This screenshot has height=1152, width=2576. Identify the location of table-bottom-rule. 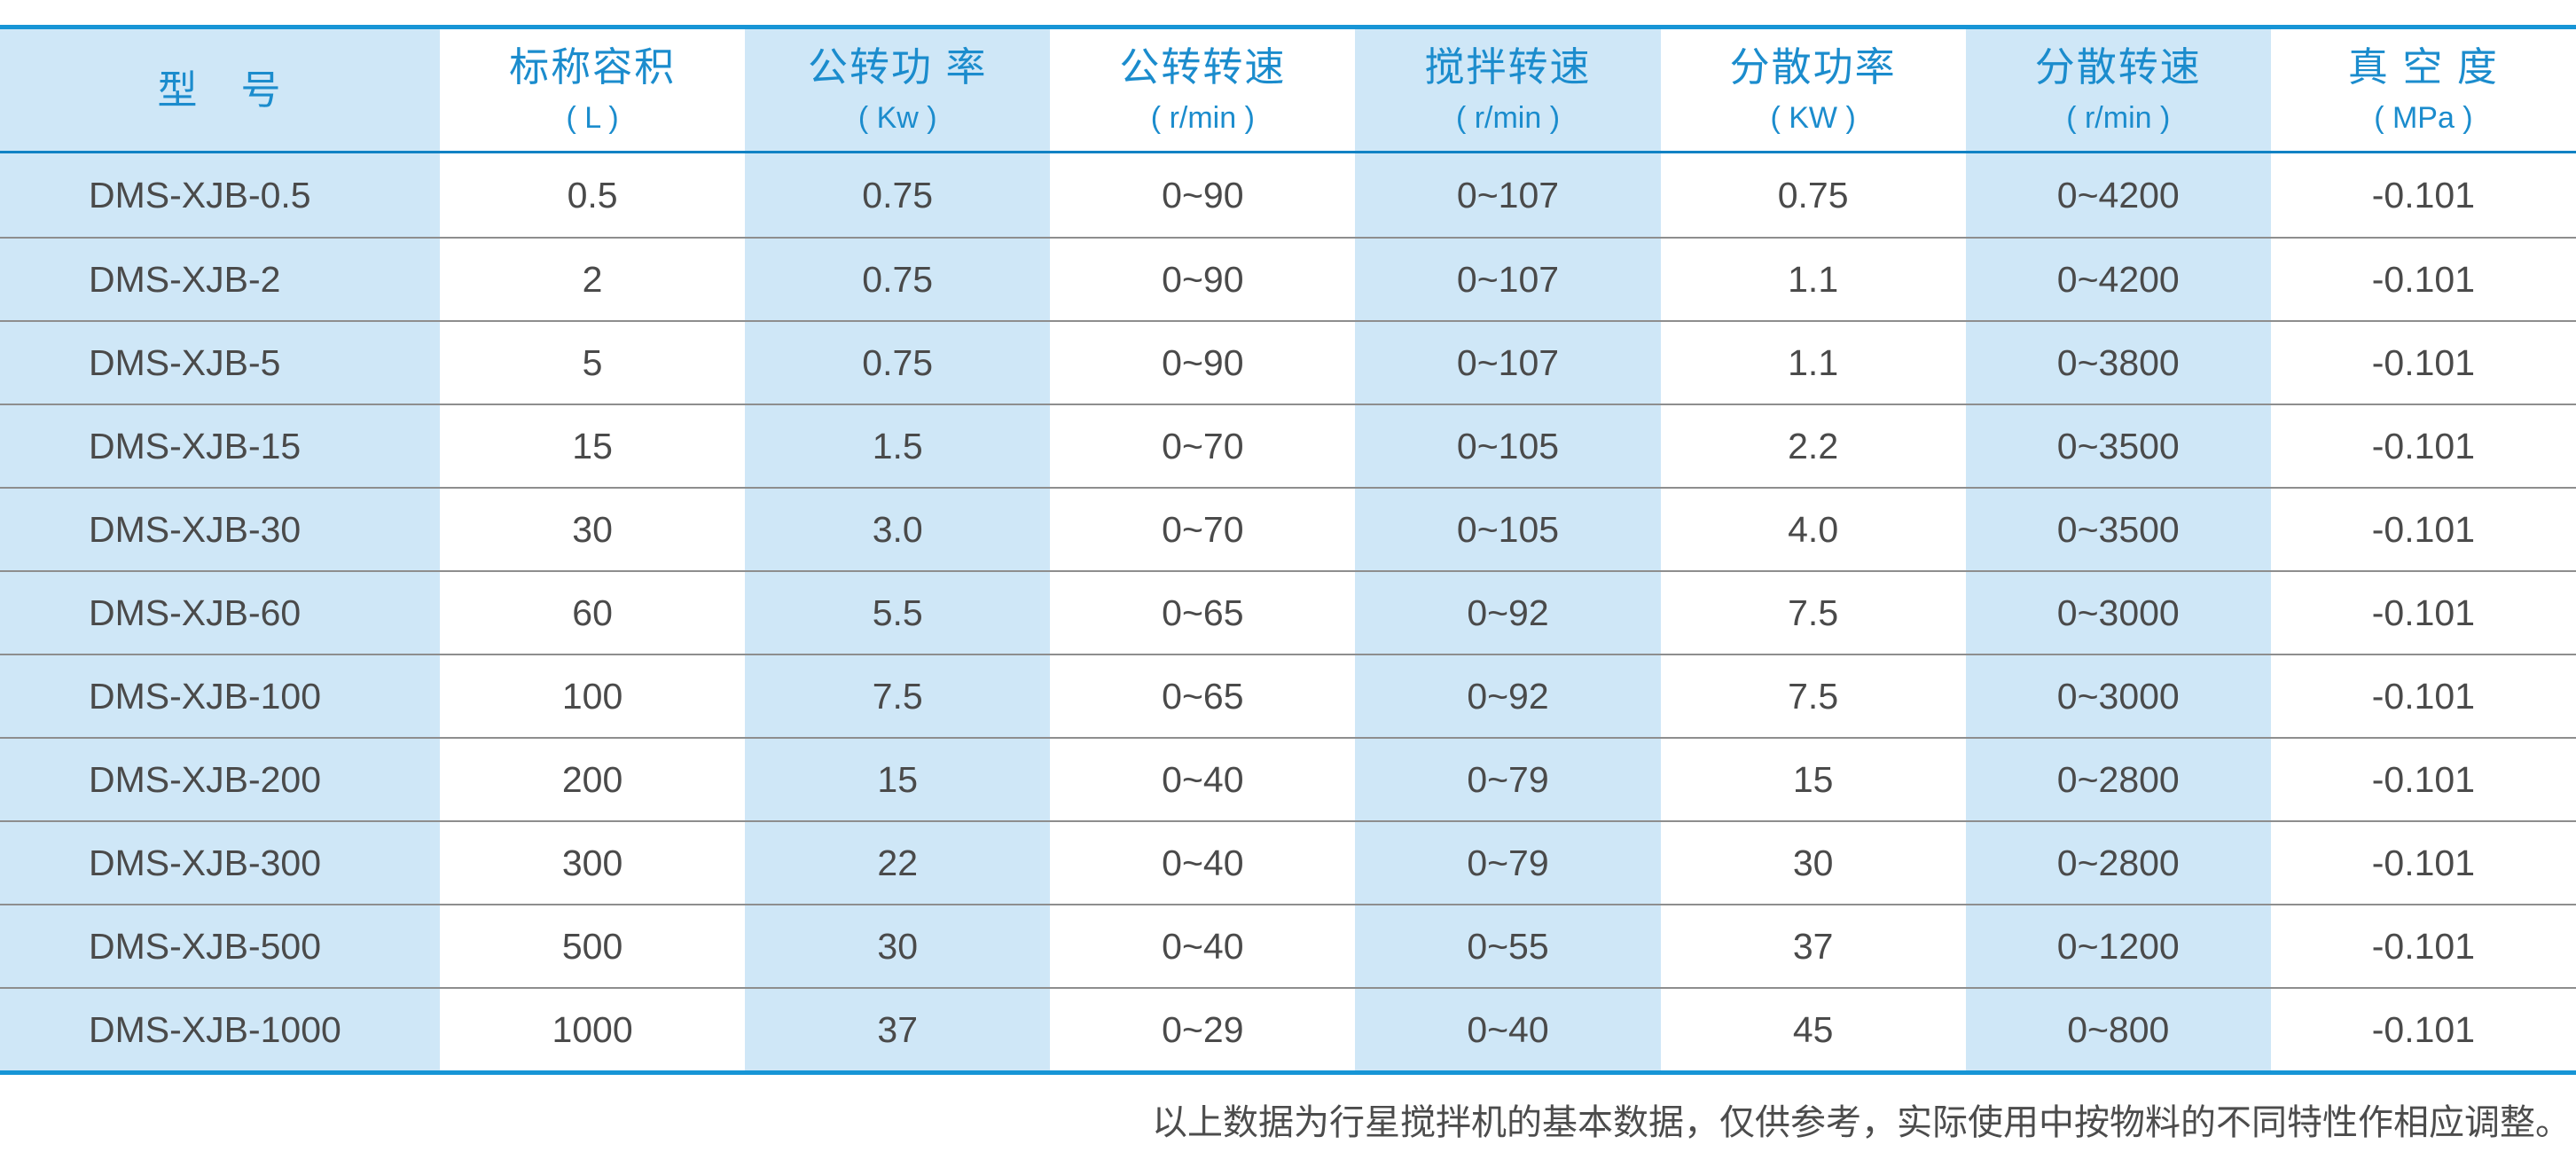
(1288, 1072).